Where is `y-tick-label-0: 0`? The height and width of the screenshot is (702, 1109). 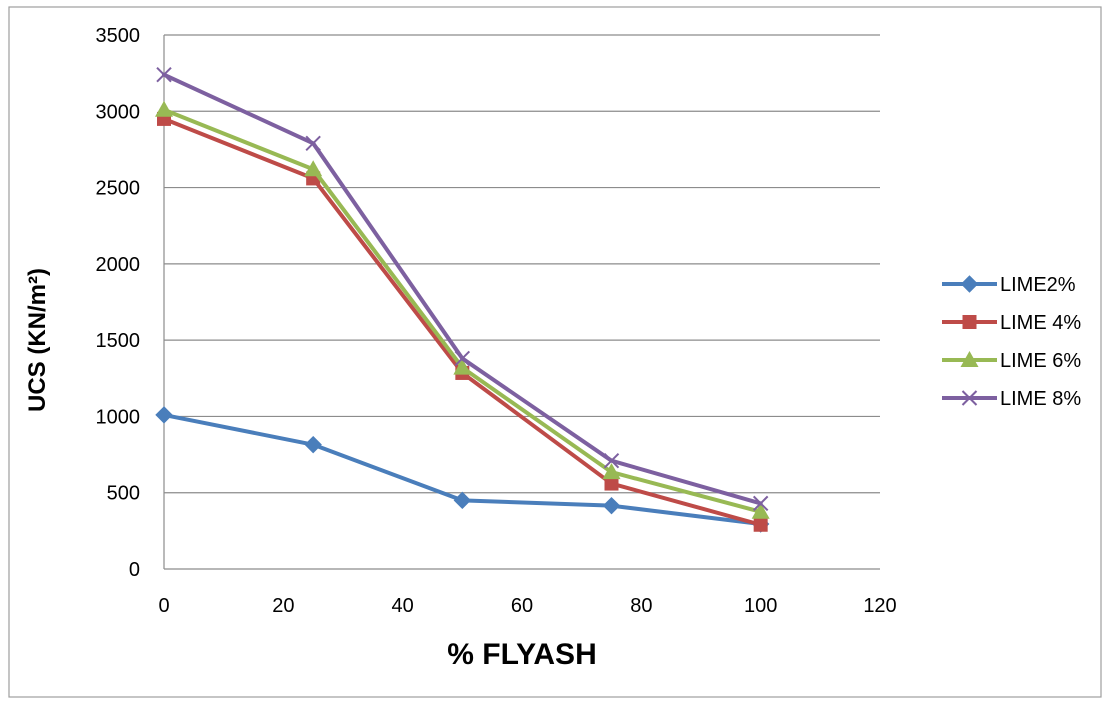 y-tick-label-0: 0 is located at coordinates (134, 570).